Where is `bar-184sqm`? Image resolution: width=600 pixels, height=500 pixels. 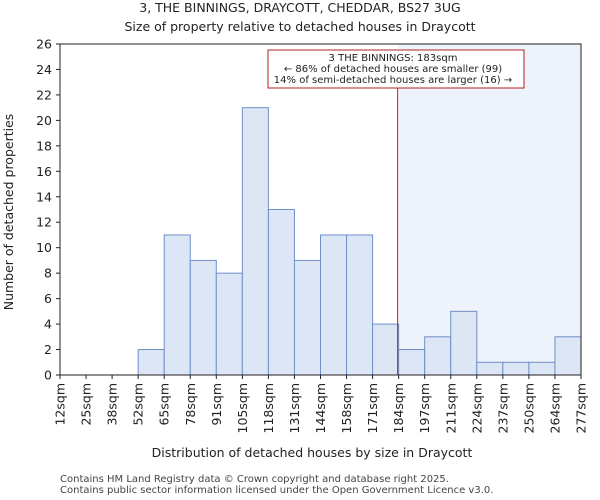 bar-184sqm is located at coordinates (412, 362).